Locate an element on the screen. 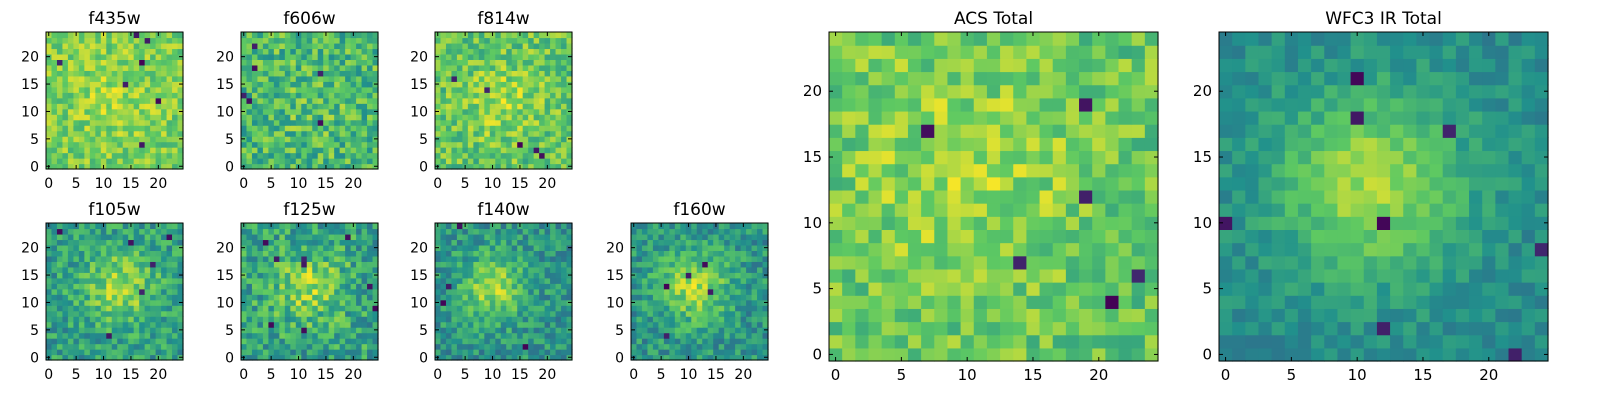  y-tick-label: 20 is located at coordinates (615, 249).